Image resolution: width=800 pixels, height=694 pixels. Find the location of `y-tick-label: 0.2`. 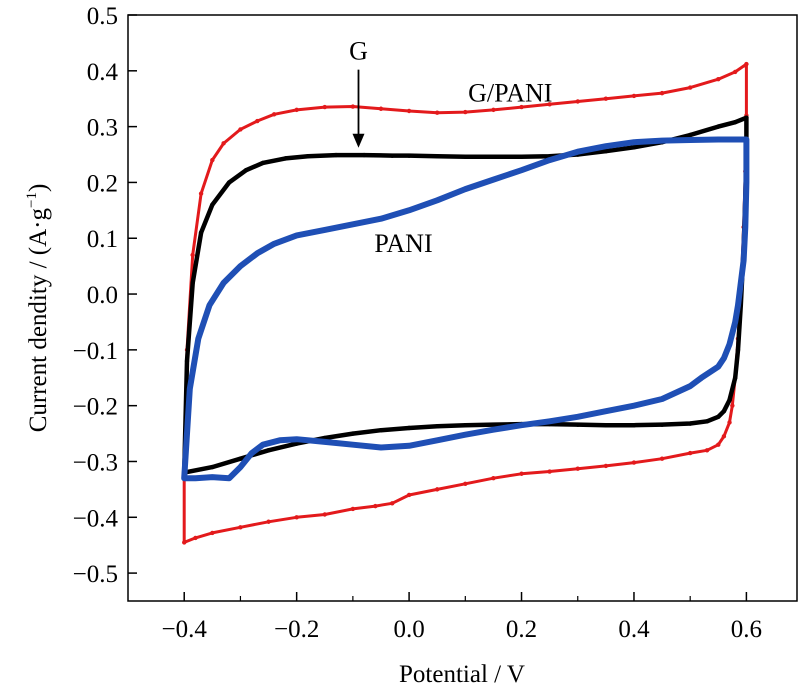

y-tick-label: 0.2 is located at coordinates (102, 183).